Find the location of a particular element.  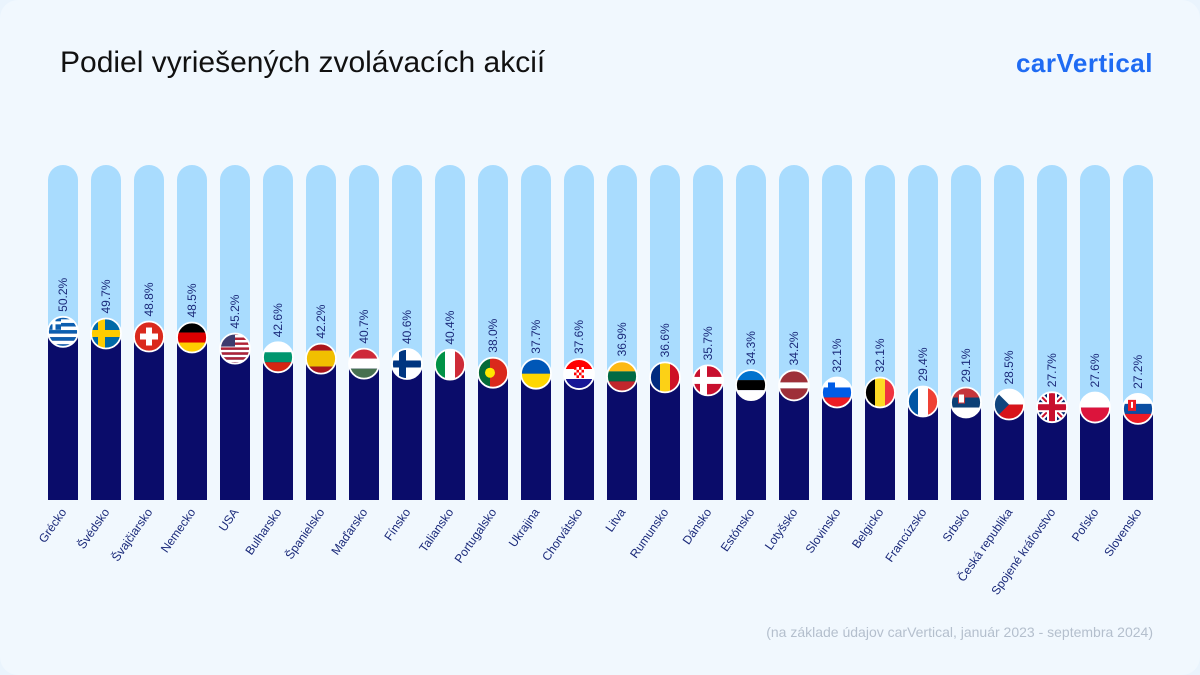

category-label: Ukrajina is located at coordinates (524, 527).